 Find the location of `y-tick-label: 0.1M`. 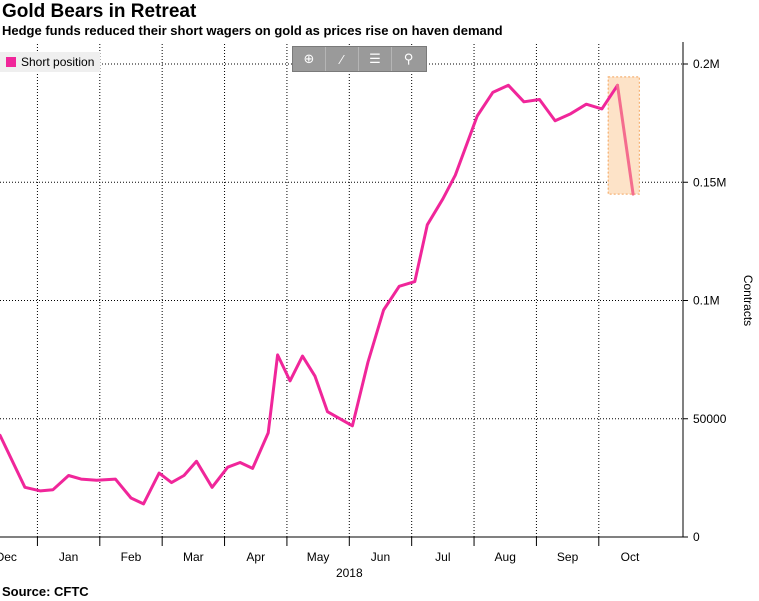

y-tick-label: 0.1M is located at coordinates (706, 301).